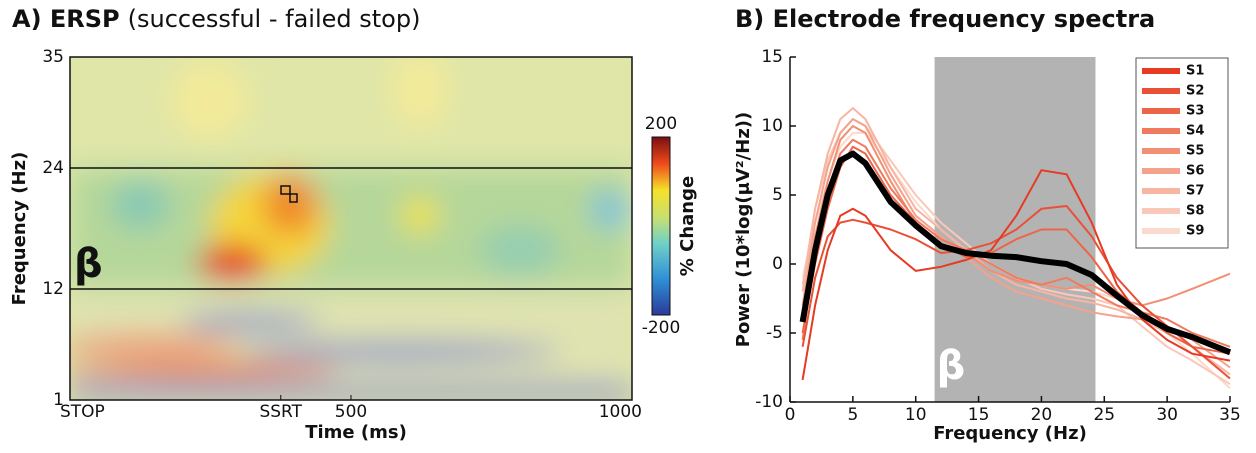 The image size is (1256, 453). I want to click on x-axis-label: Time (ms), so click(356, 432).